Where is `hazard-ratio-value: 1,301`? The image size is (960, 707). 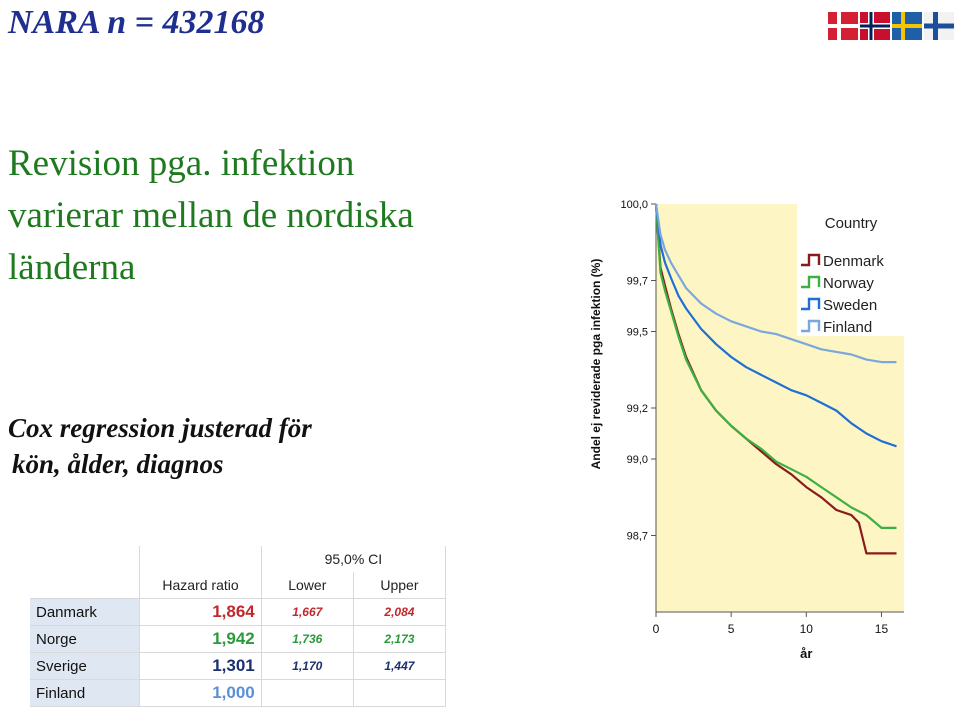
hazard-ratio-value: 1,301 is located at coordinates (200, 666).